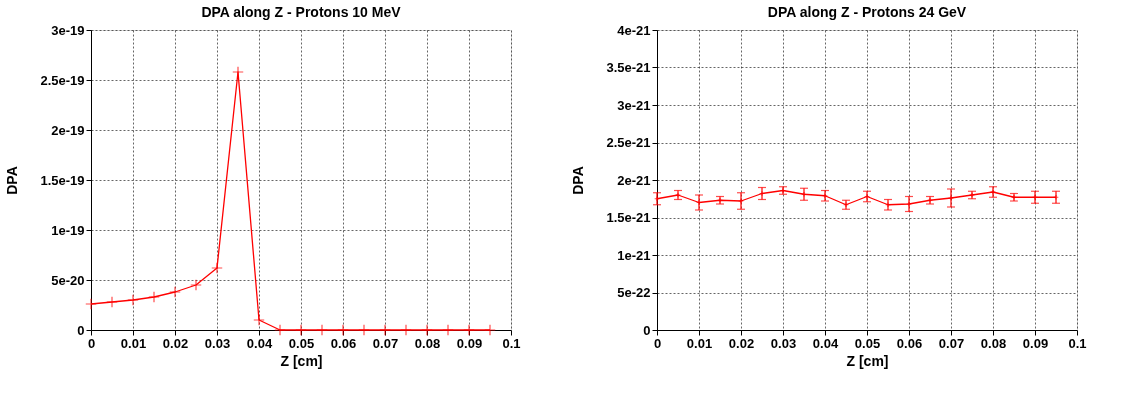  Describe the element at coordinates (628, 67) in the screenshot. I see `y-tick-label: 3.5e-21` at that location.